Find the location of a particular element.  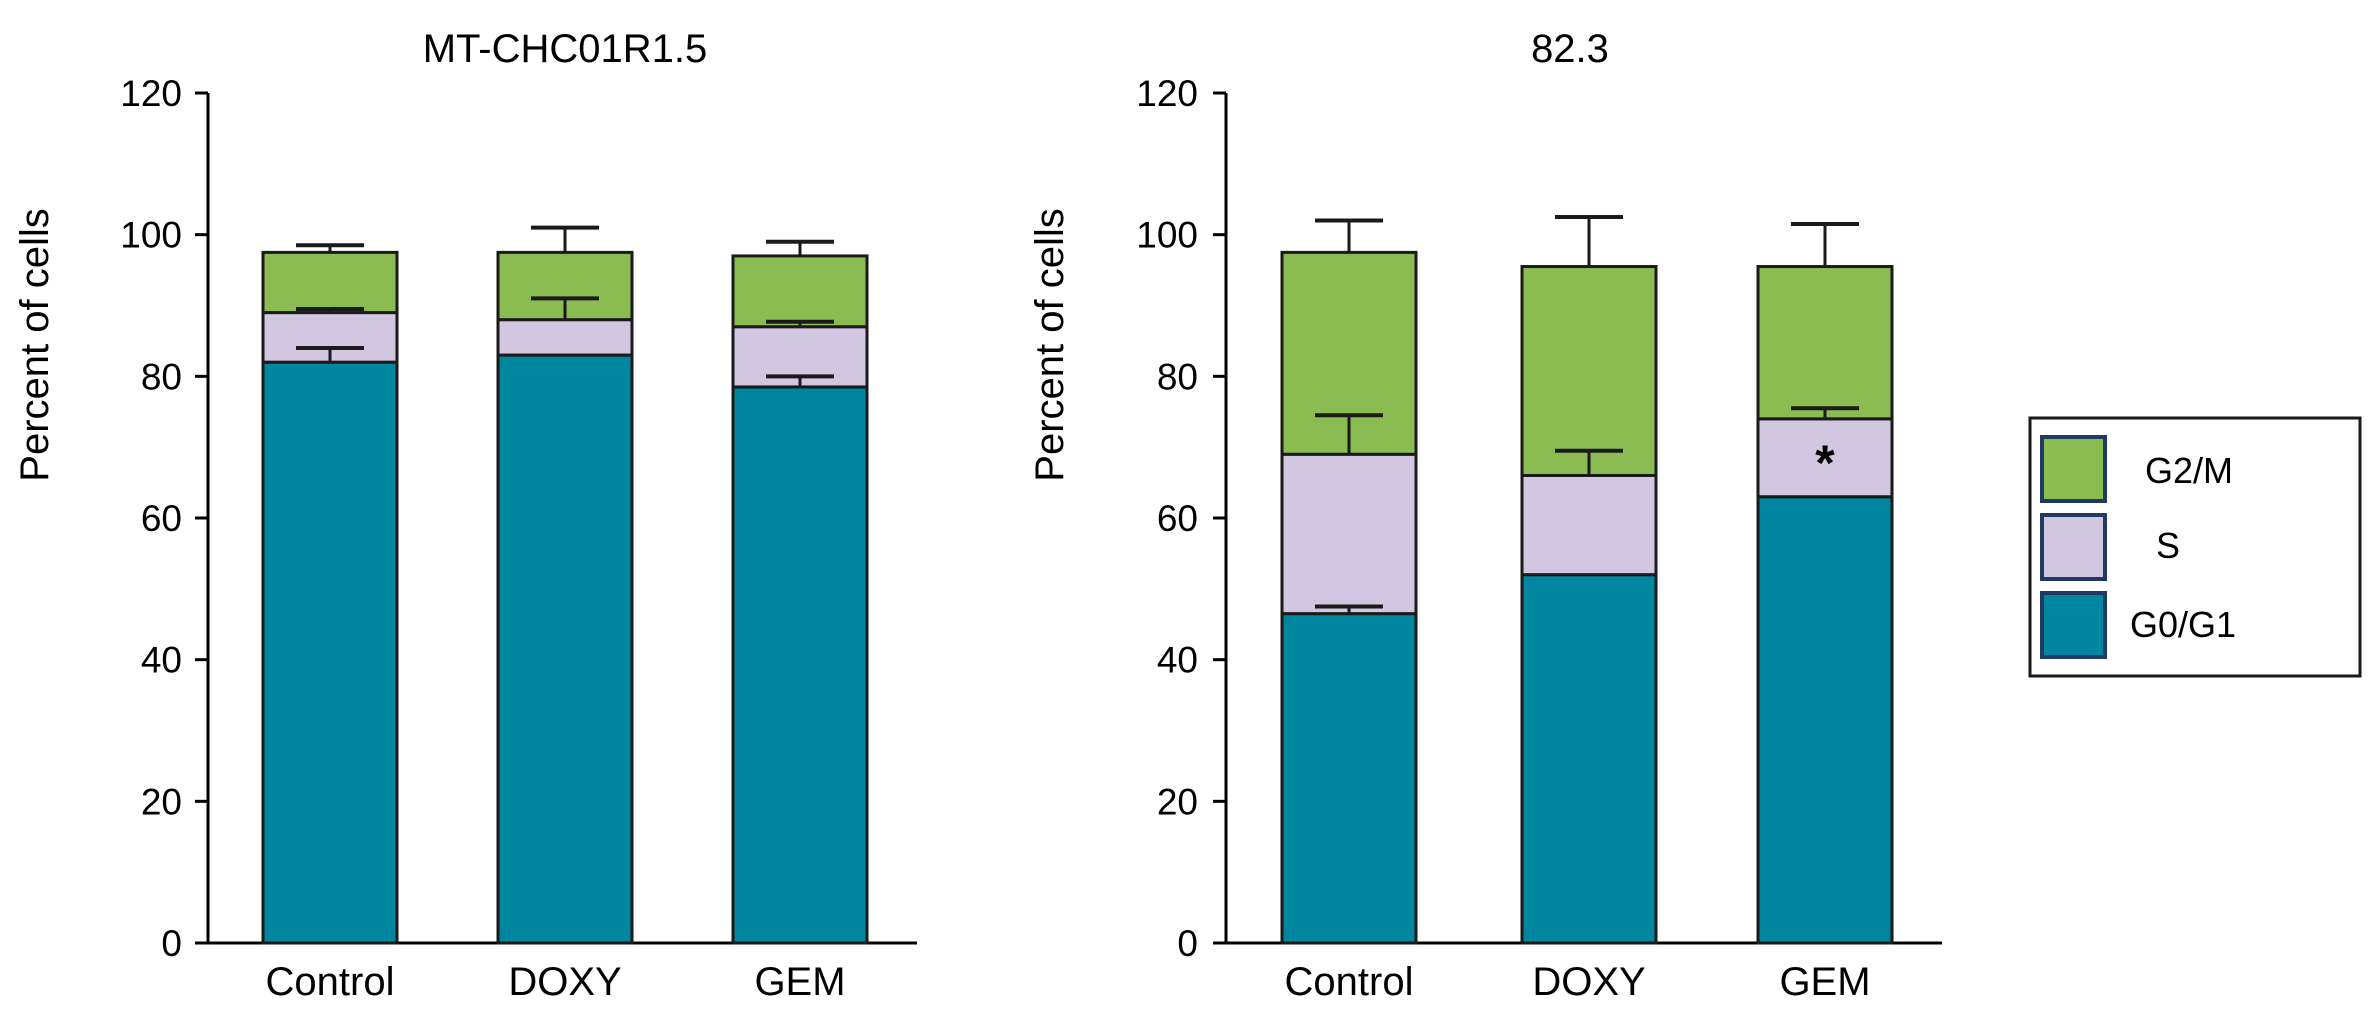

significance-marker: * is located at coordinates (1825, 463).